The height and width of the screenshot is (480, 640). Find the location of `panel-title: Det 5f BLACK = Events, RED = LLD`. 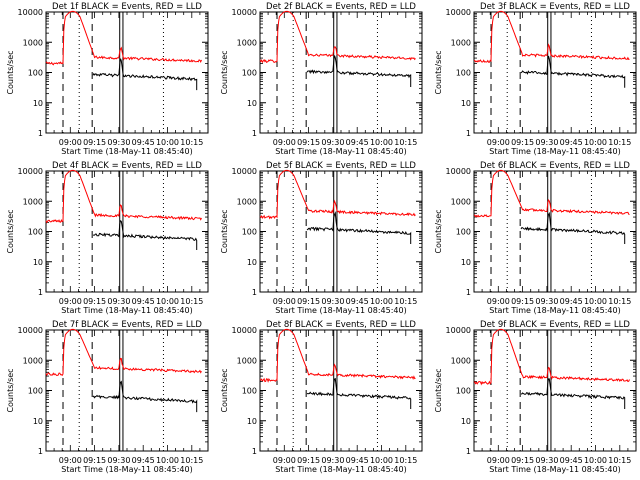

panel-title: Det 5f BLACK = Events, RED = LLD is located at coordinates (341, 166).